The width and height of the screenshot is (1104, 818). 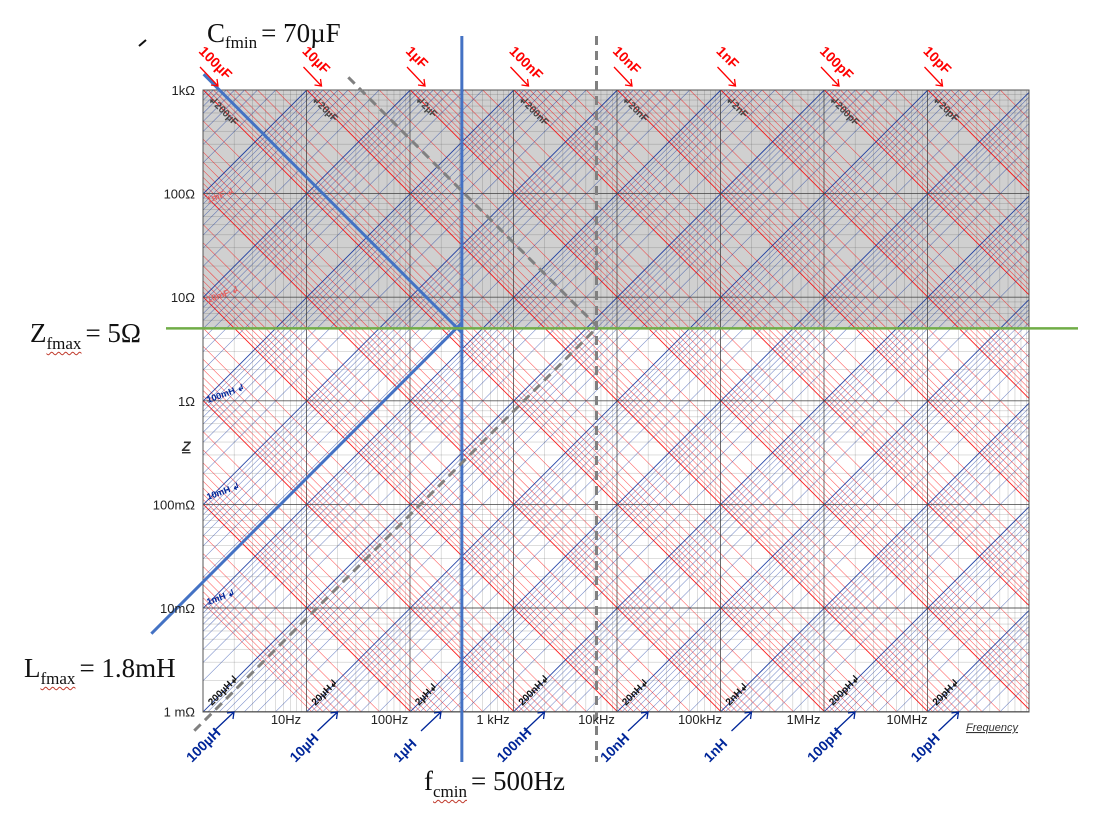 What do you see at coordinates (301, 33) in the screenshot?
I see `c-fmin-value: = 70µF` at bounding box center [301, 33].